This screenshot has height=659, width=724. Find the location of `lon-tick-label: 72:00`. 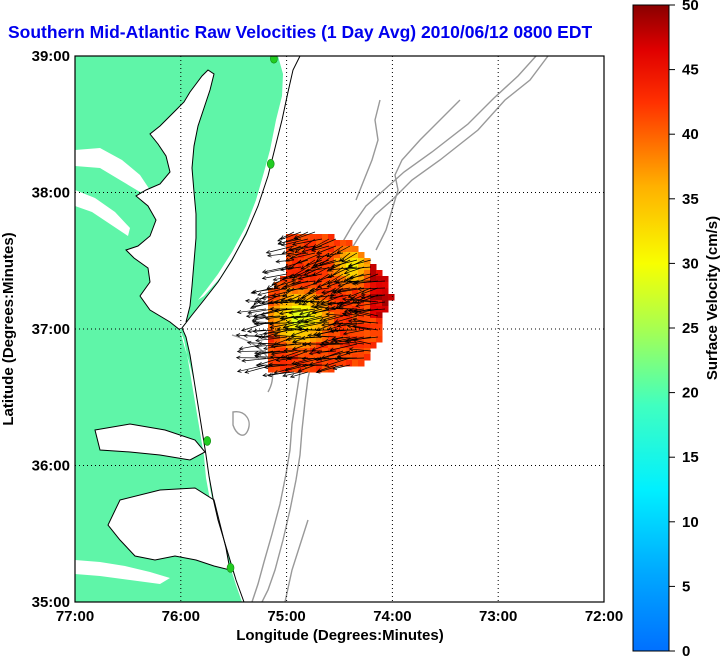

lon-tick-label: 72:00 is located at coordinates (604, 616).